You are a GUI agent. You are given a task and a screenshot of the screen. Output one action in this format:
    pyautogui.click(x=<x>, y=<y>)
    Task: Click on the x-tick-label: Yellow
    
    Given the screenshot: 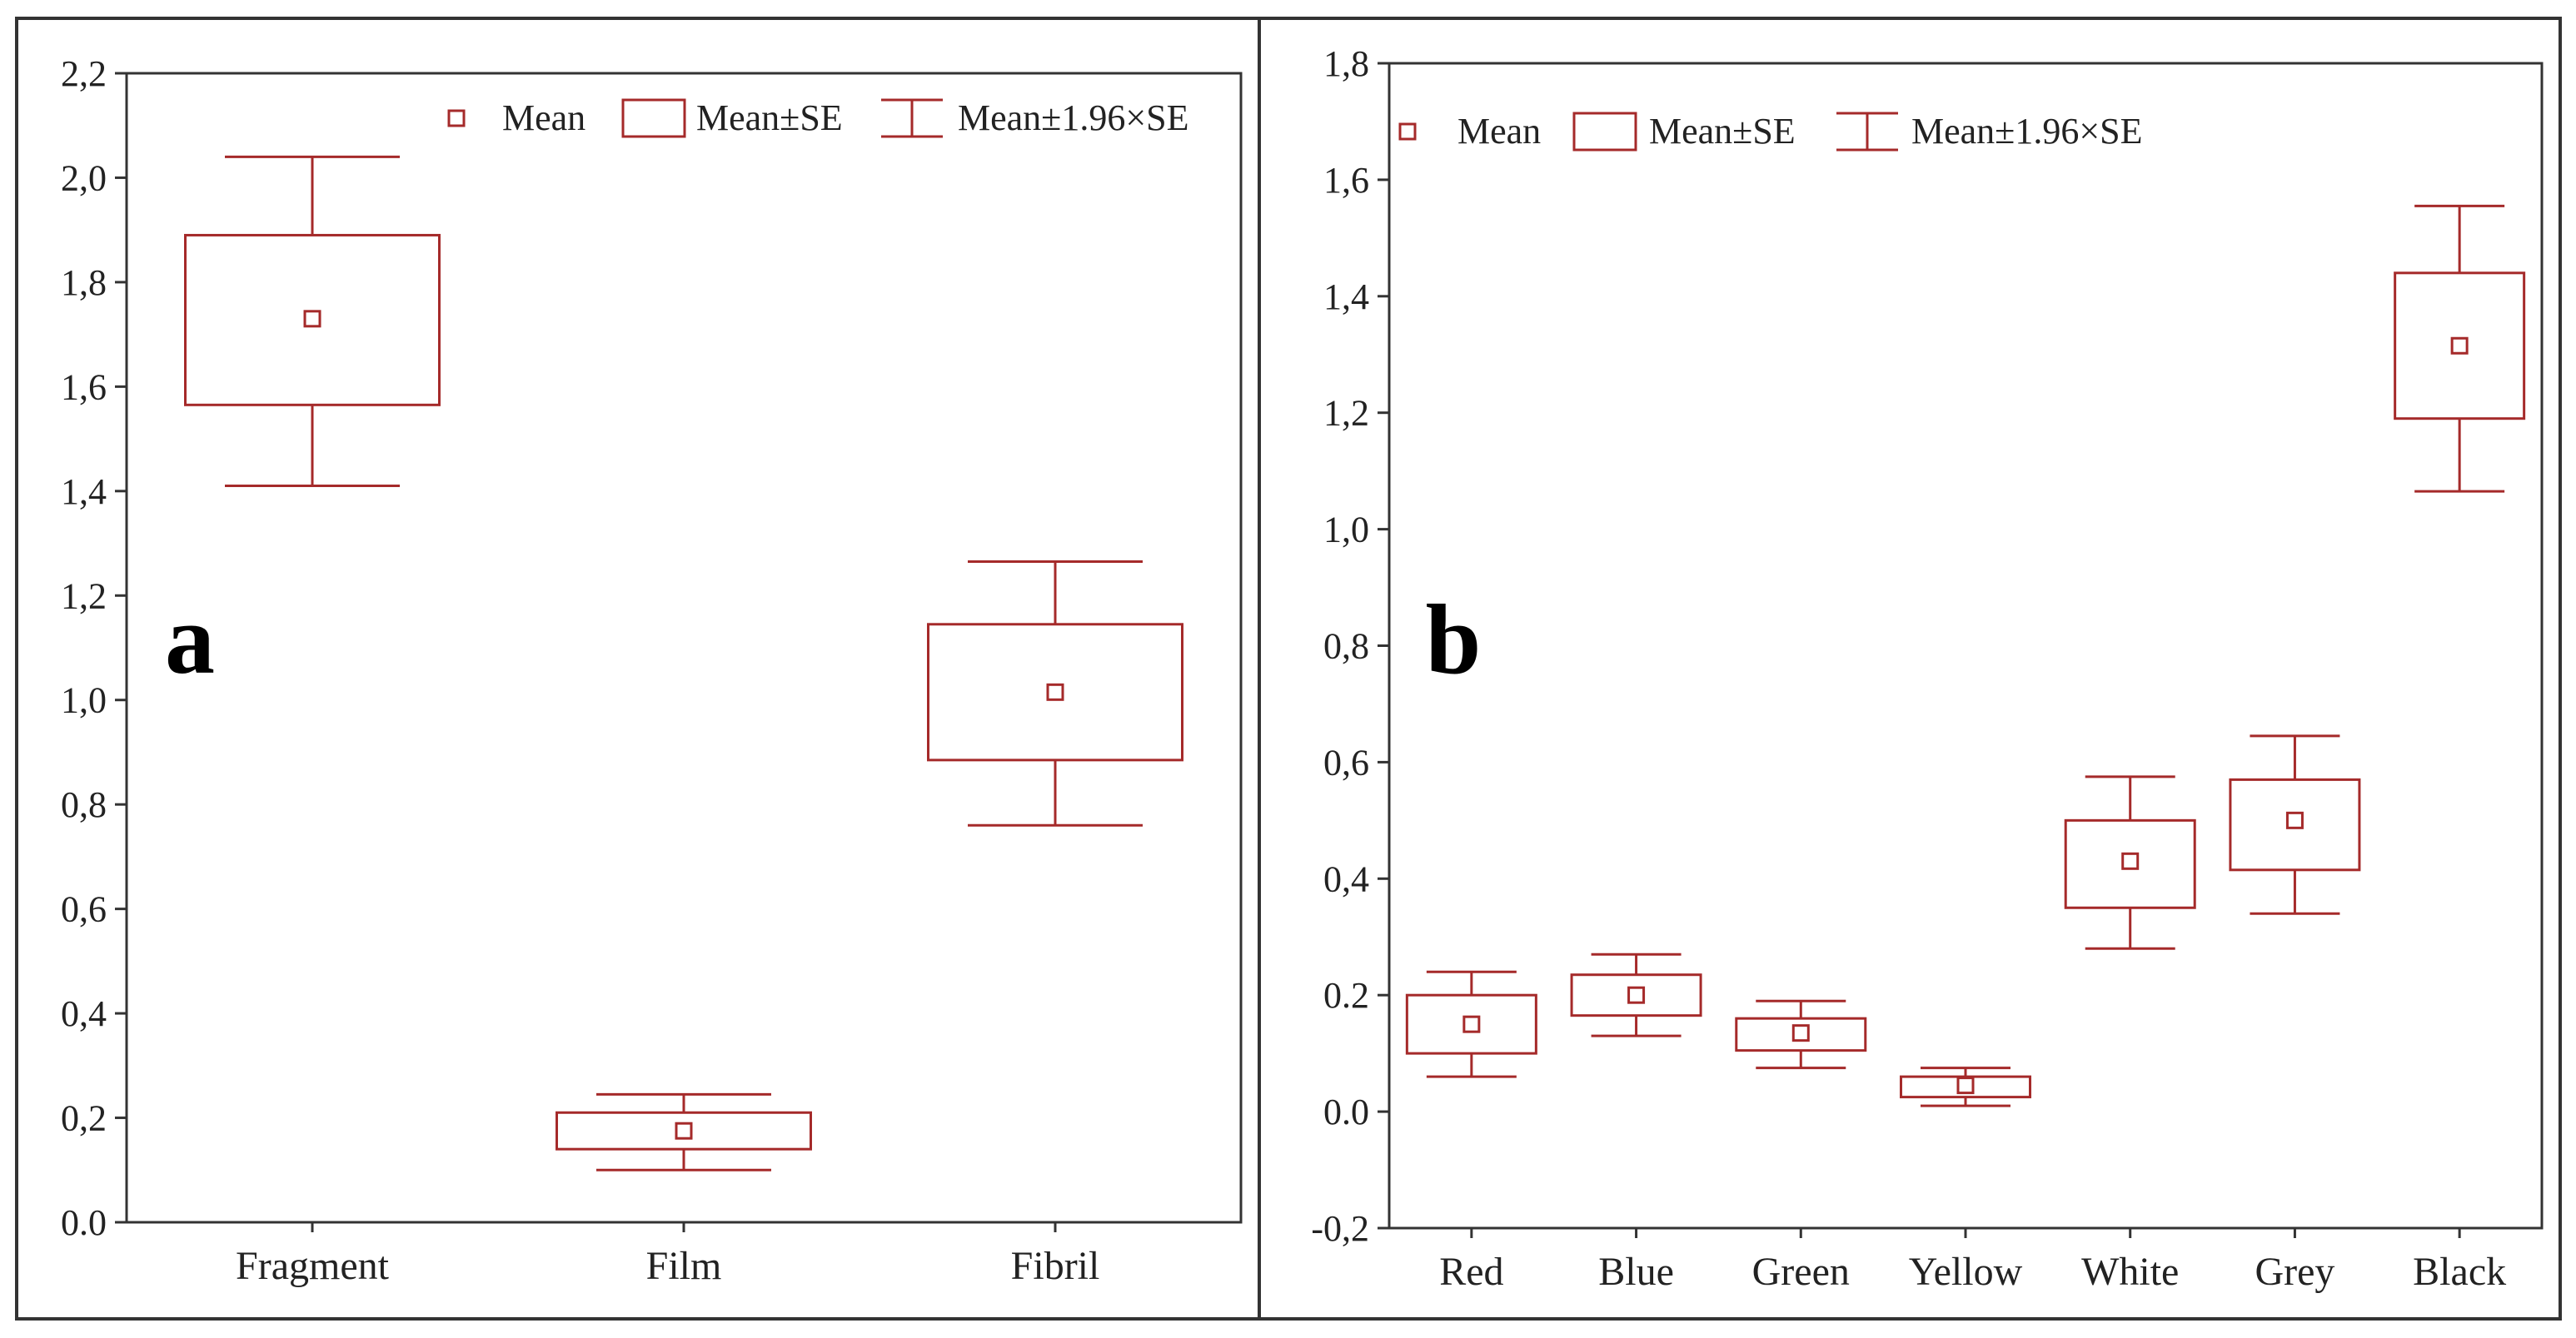 What is the action you would take?
    pyautogui.click(x=1966, y=1272)
    